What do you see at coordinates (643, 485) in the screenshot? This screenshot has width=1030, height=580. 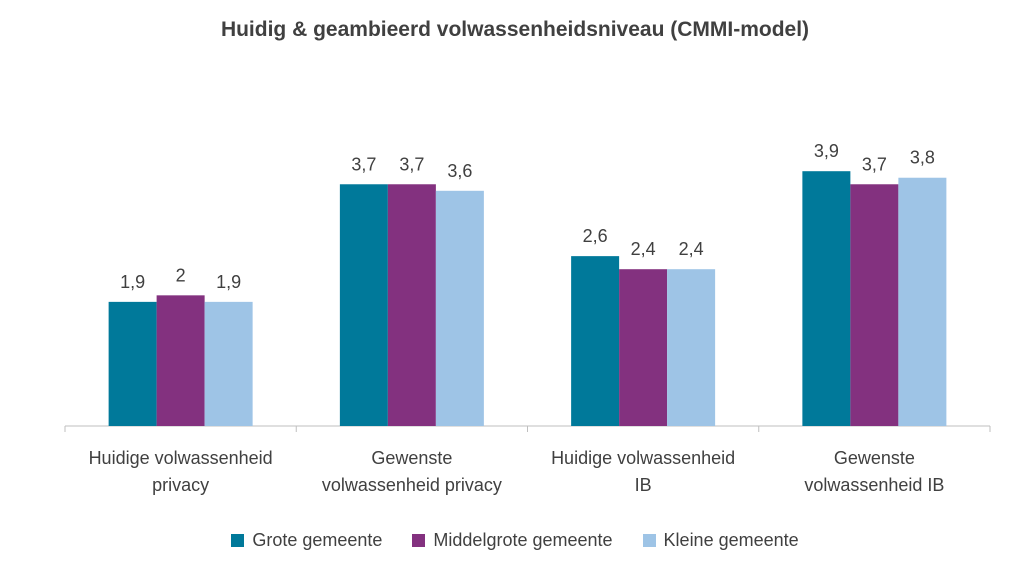 I see `category-label: IB` at bounding box center [643, 485].